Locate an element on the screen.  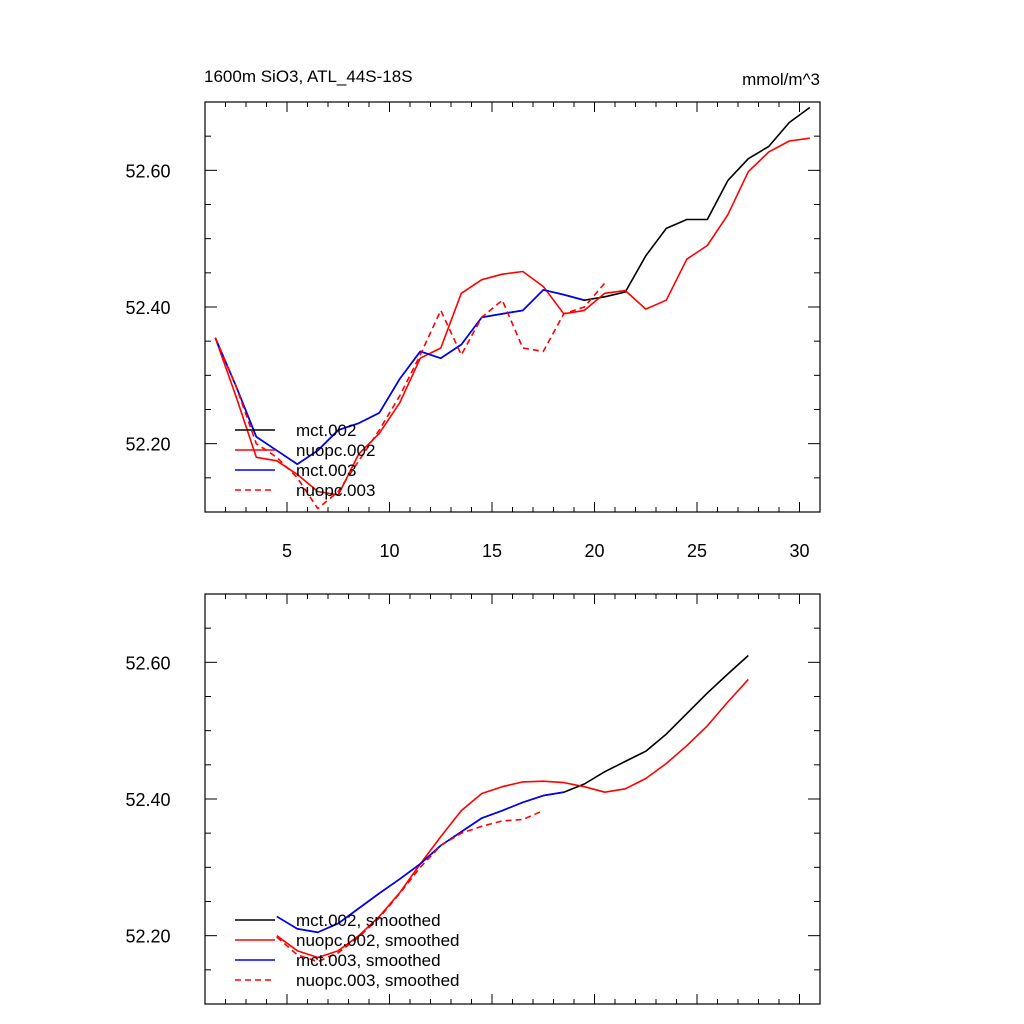
top-chart-title: 1600m SiO3, ATL_44S-18S is located at coordinates (308, 76).